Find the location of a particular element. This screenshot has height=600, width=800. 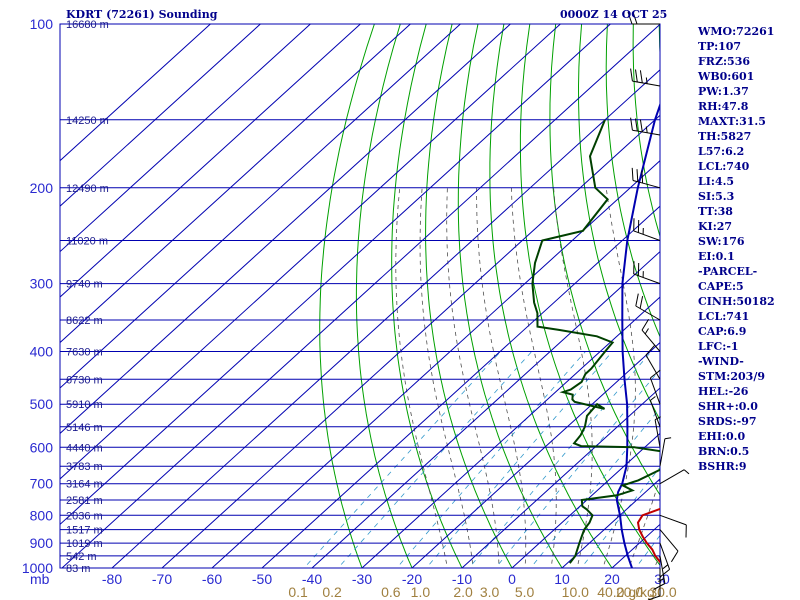

stat-item: SW:176 is located at coordinates (721, 241).